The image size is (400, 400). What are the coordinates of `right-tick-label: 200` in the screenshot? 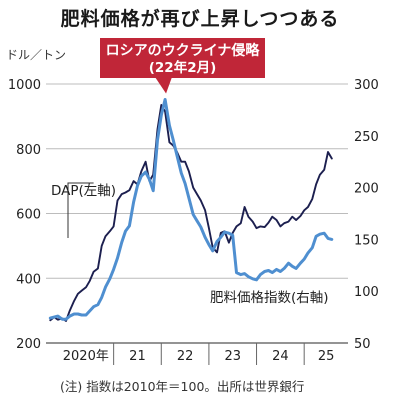 It's located at (366, 189).